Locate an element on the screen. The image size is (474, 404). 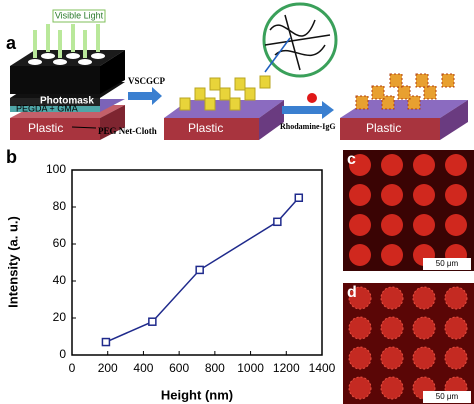
panel-label: a is located at coordinates (11, 43).